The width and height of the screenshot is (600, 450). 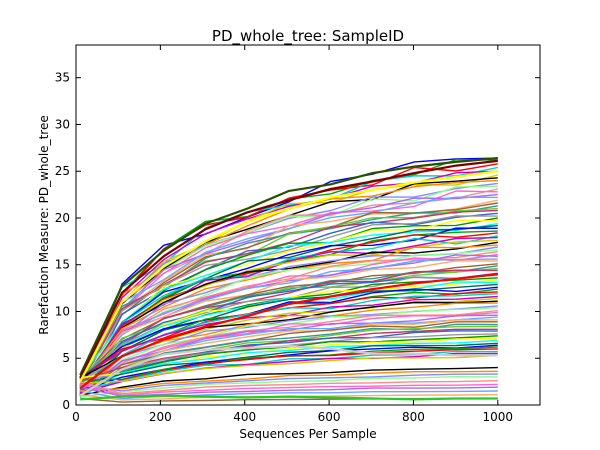 What do you see at coordinates (308, 36) in the screenshot?
I see `chart-title: PD_whole_tree: SampleID` at bounding box center [308, 36].